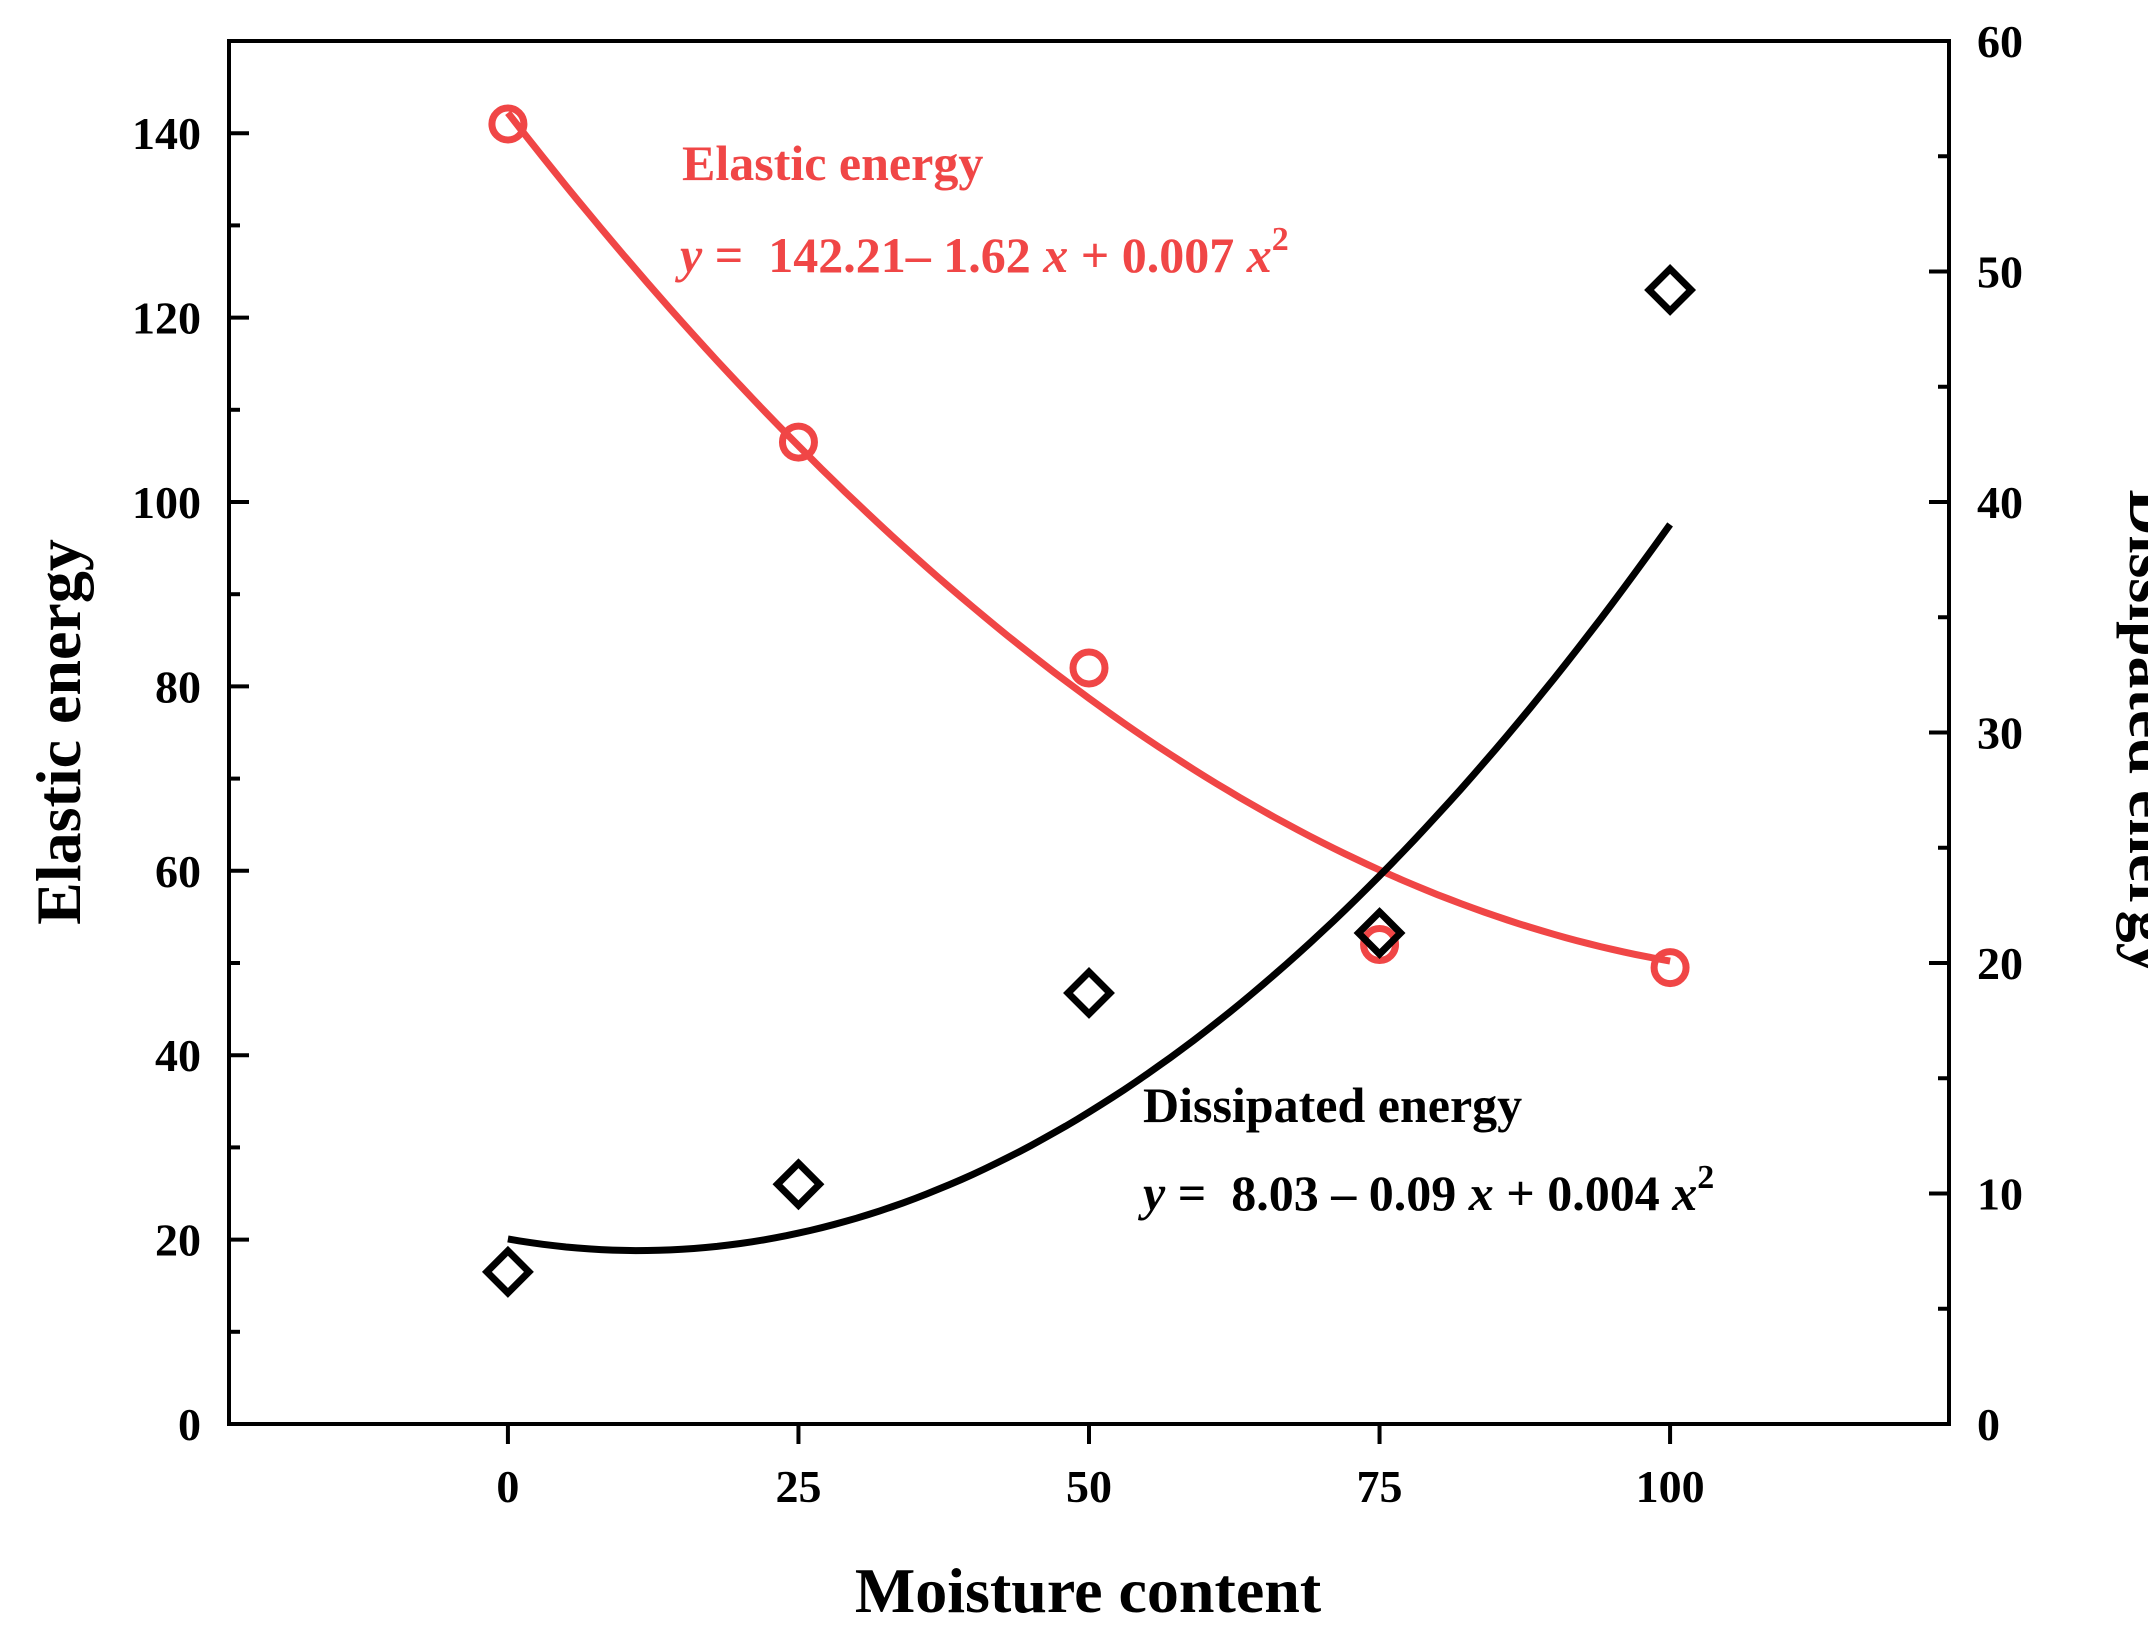  Describe the element at coordinates (1988, 1424) in the screenshot. I see `y-right-tick-label: 0` at that location.